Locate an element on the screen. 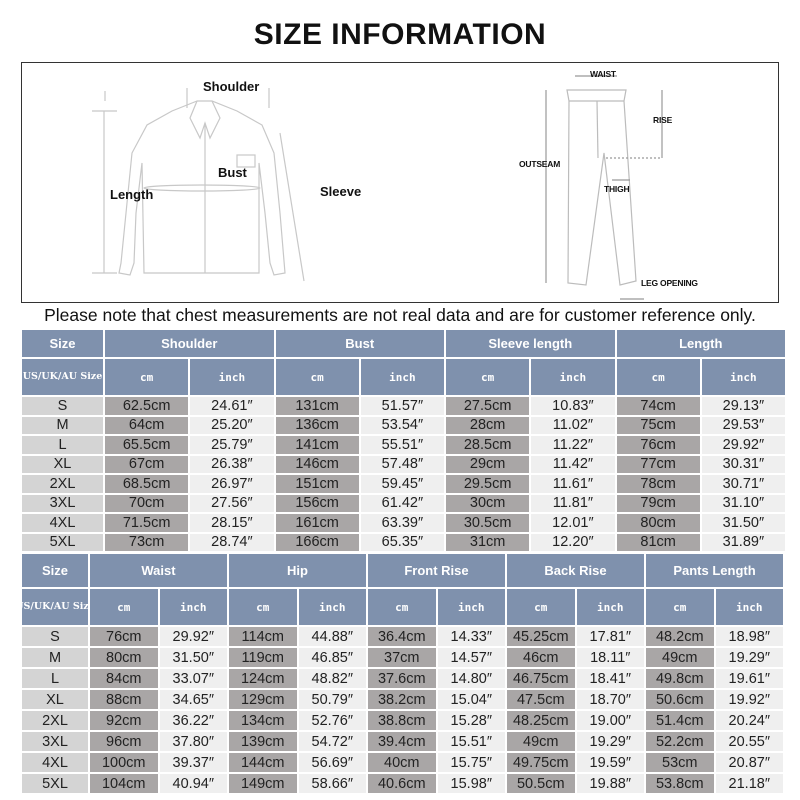 The height and width of the screenshot is (800, 800). cm-value-cell: 166cm is located at coordinates (317, 542).